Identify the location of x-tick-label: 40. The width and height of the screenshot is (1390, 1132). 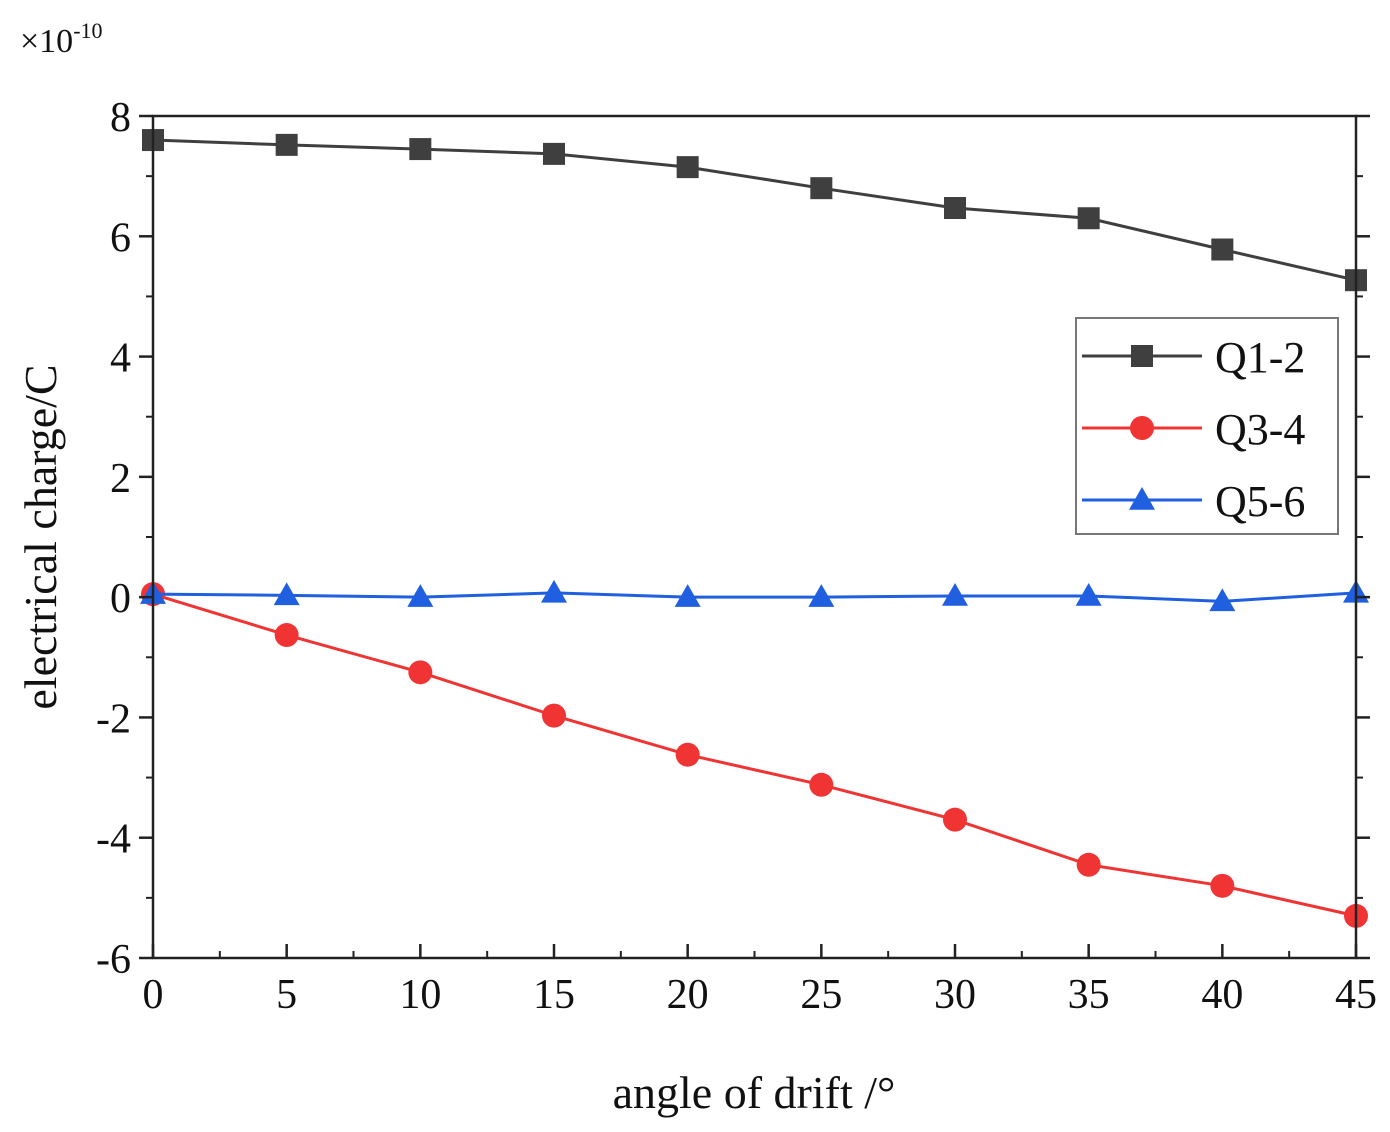
(1222, 995).